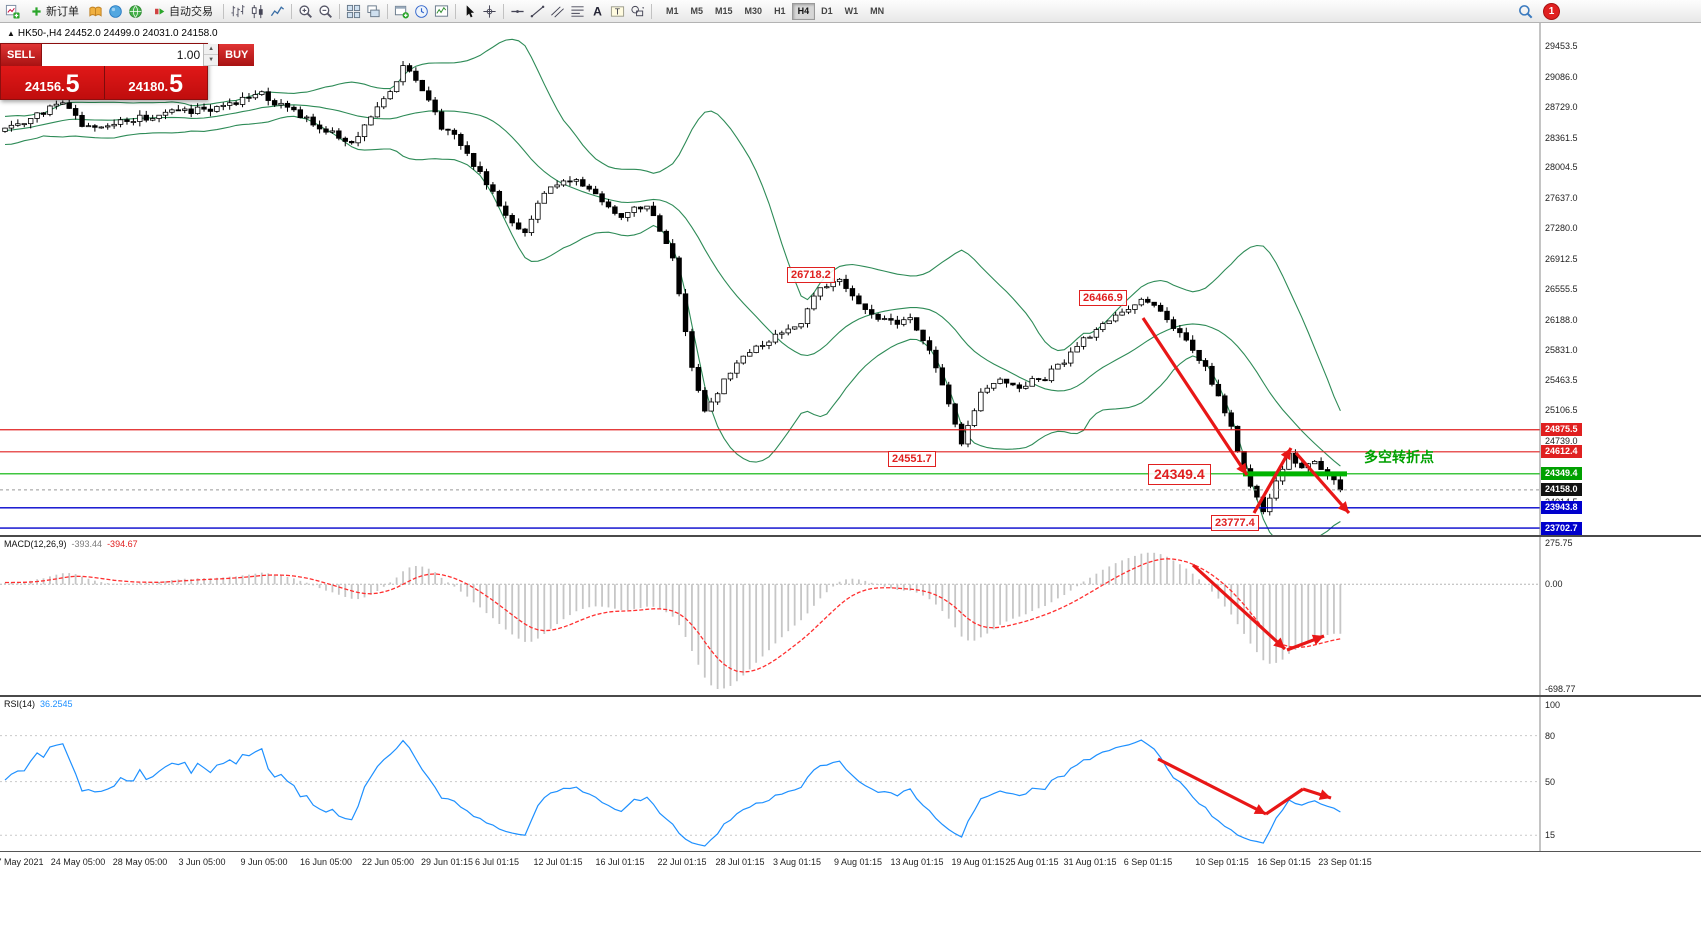  Describe the element at coordinates (1561, 106) in the screenshot. I see `price-axis-tick: 28729.0` at that location.